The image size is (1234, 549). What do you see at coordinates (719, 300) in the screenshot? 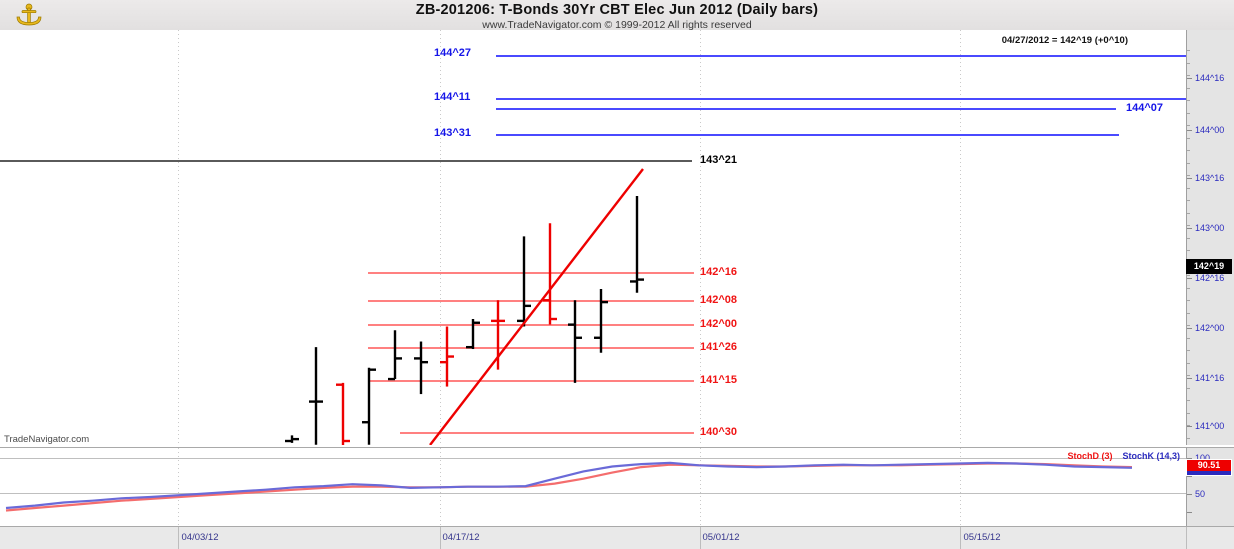
I see `level-label-142-08: 142^08` at bounding box center [719, 300].